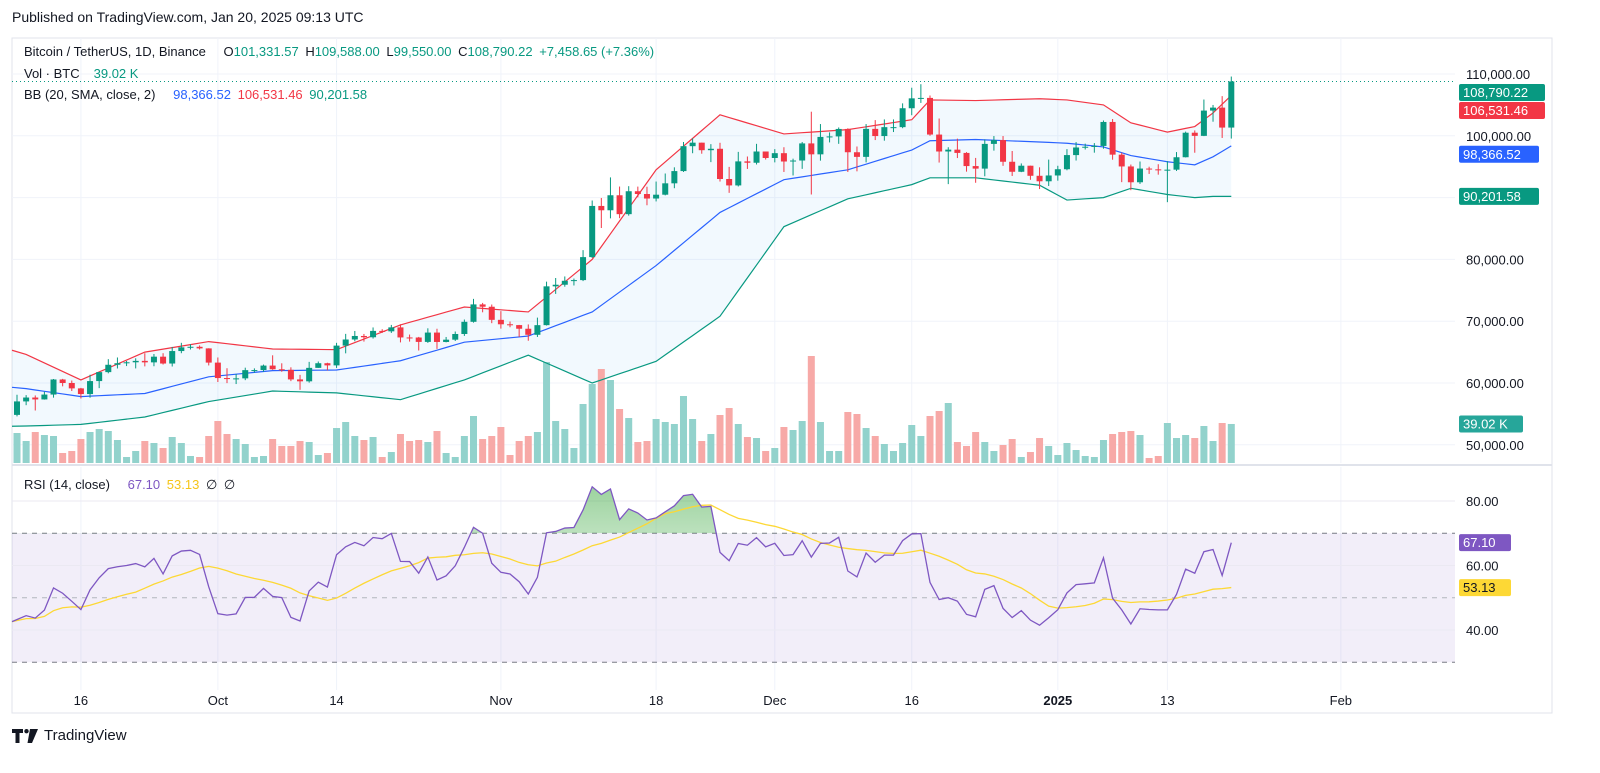 Image resolution: width=1600 pixels, height=773 pixels. What do you see at coordinates (115, 51) in the screenshot?
I see `symbol-title: Bitcoin / TetherUS, 1D, Binance` at bounding box center [115, 51].